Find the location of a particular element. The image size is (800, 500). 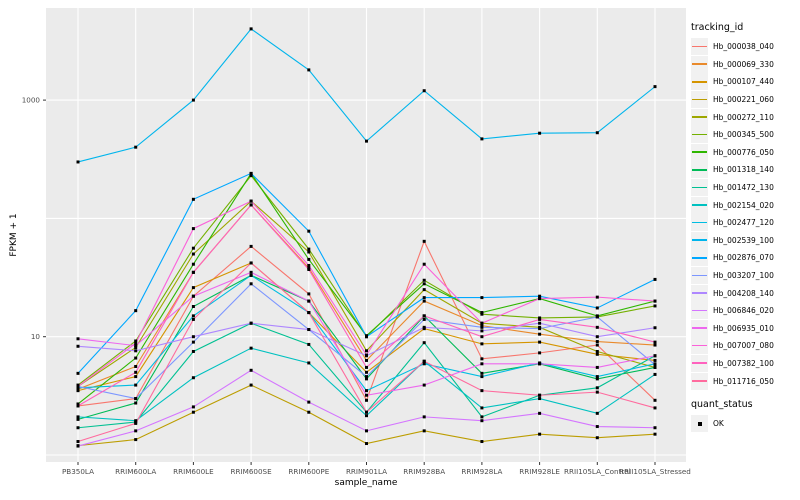

legend-entry-Hb_000069_330: Hb_000069_330 is located at coordinates (744, 64).